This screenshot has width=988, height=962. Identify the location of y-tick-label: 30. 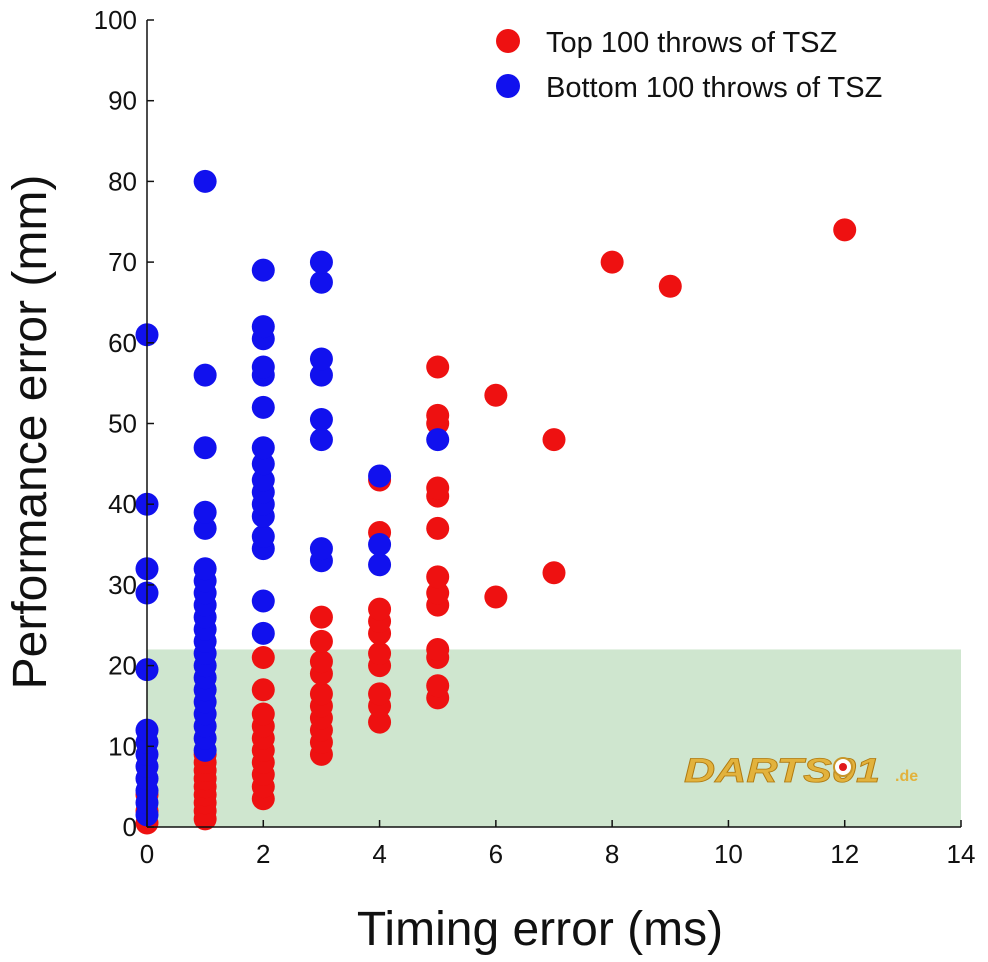
(122, 585).